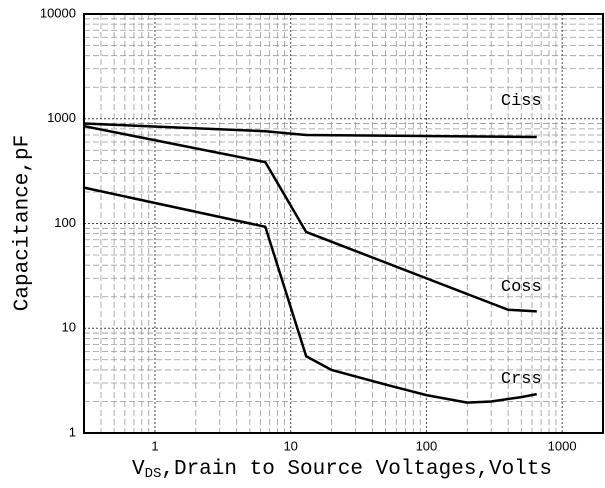 The height and width of the screenshot is (488, 605). What do you see at coordinates (310, 130) in the screenshot?
I see `line` at bounding box center [310, 130].